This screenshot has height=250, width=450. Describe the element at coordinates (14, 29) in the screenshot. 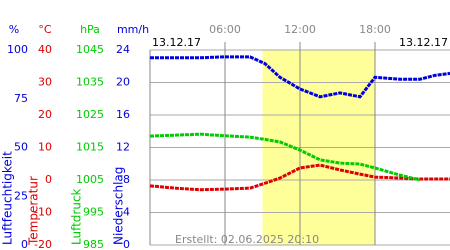

I see `axis-unit: %` at that location.